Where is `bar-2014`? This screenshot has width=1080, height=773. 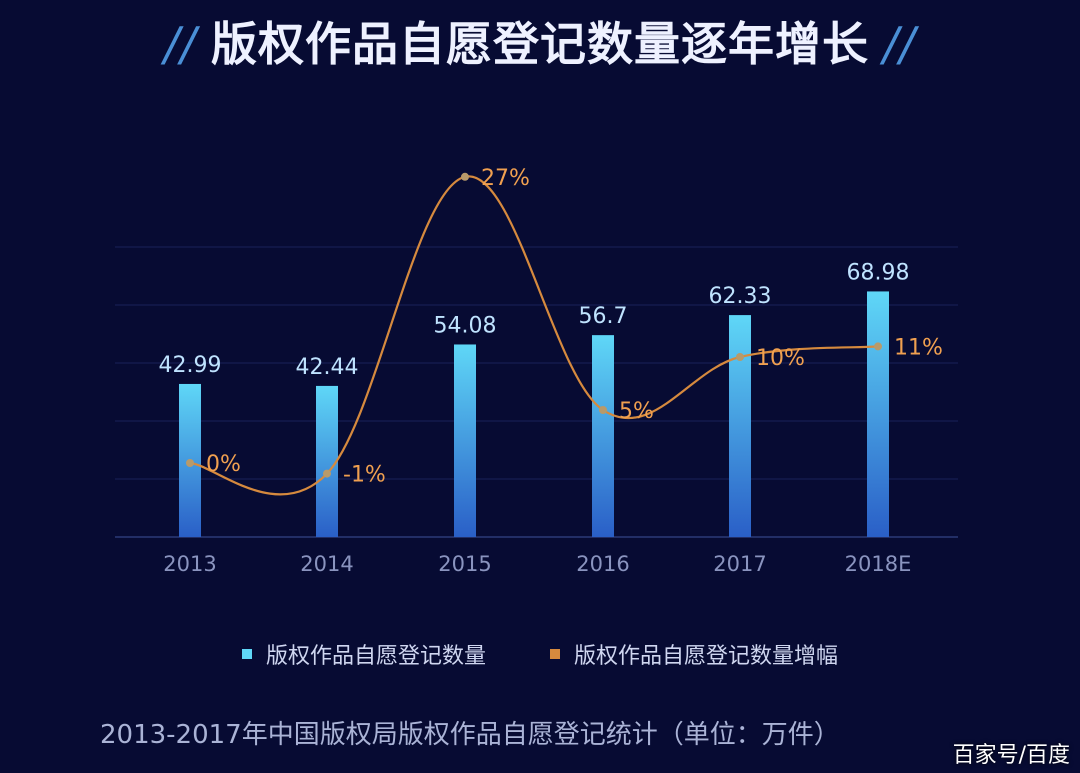 bar-2014 is located at coordinates (327, 461).